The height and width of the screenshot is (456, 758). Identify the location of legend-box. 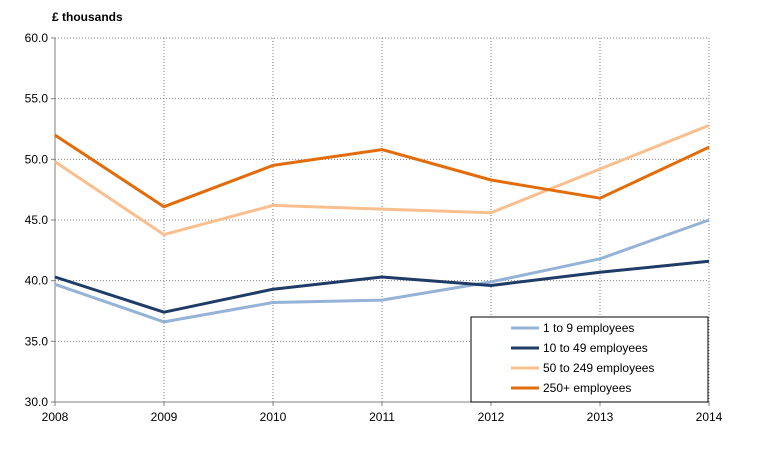
(589, 359).